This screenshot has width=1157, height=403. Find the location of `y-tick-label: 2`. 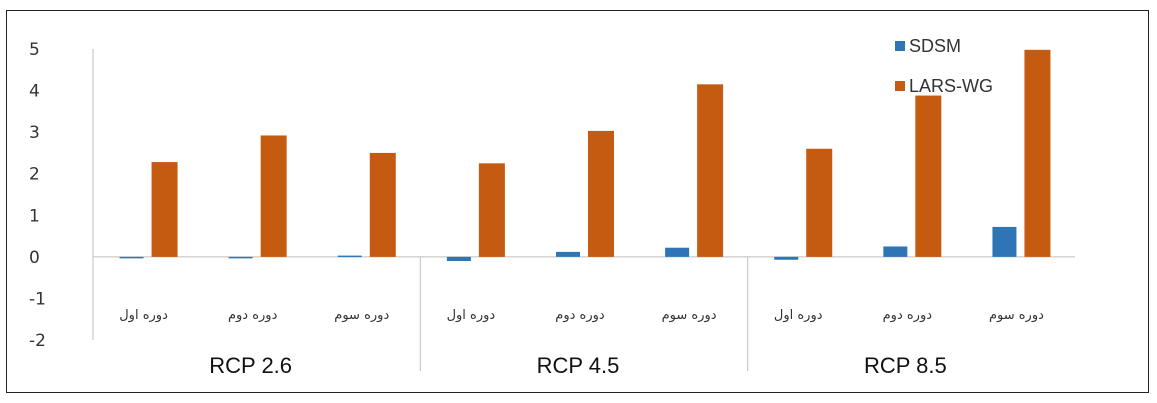

y-tick-label: 2 is located at coordinates (34, 175).